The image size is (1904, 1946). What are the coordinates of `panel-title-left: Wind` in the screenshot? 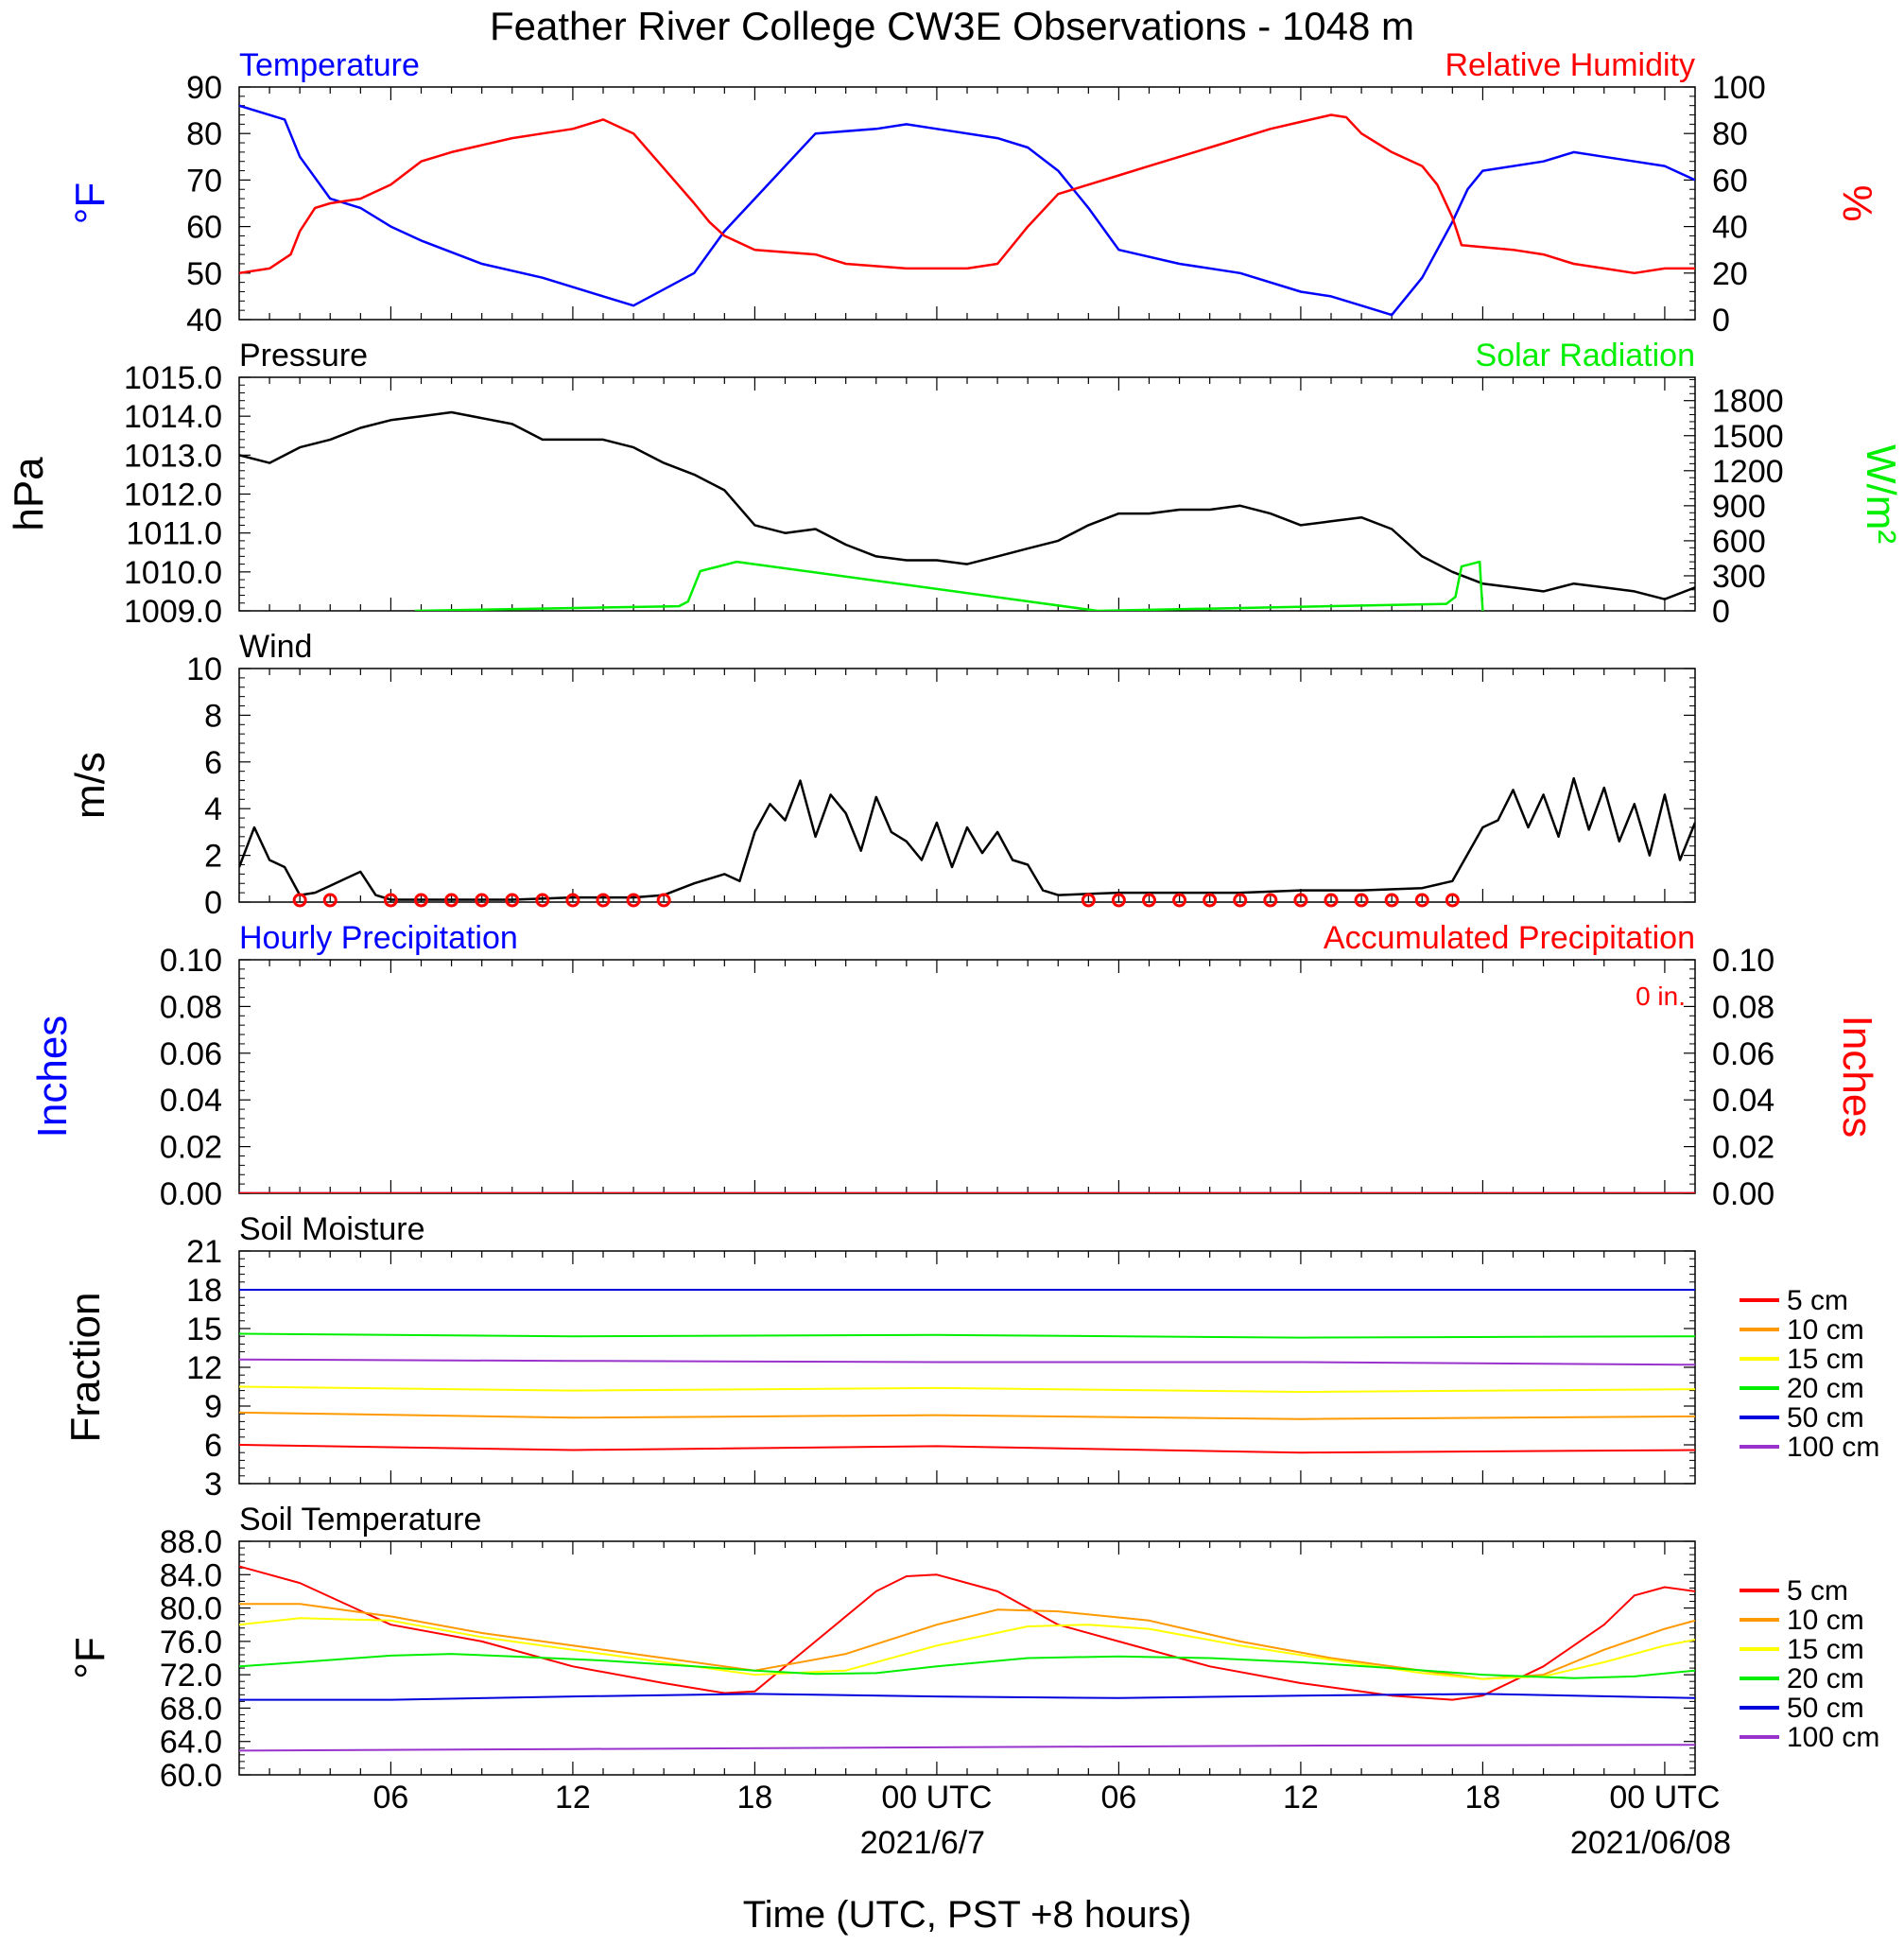 It's located at (275, 647).